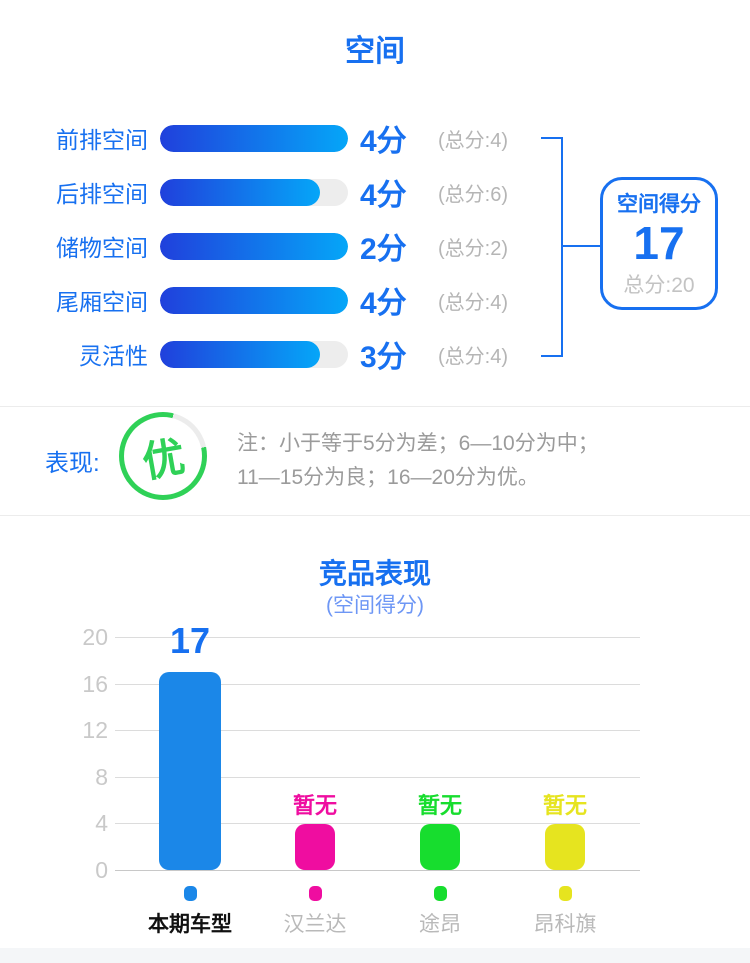 The height and width of the screenshot is (963, 750). I want to click on rating-row: 前排空间 4分 (总分:4), so click(280, 138).